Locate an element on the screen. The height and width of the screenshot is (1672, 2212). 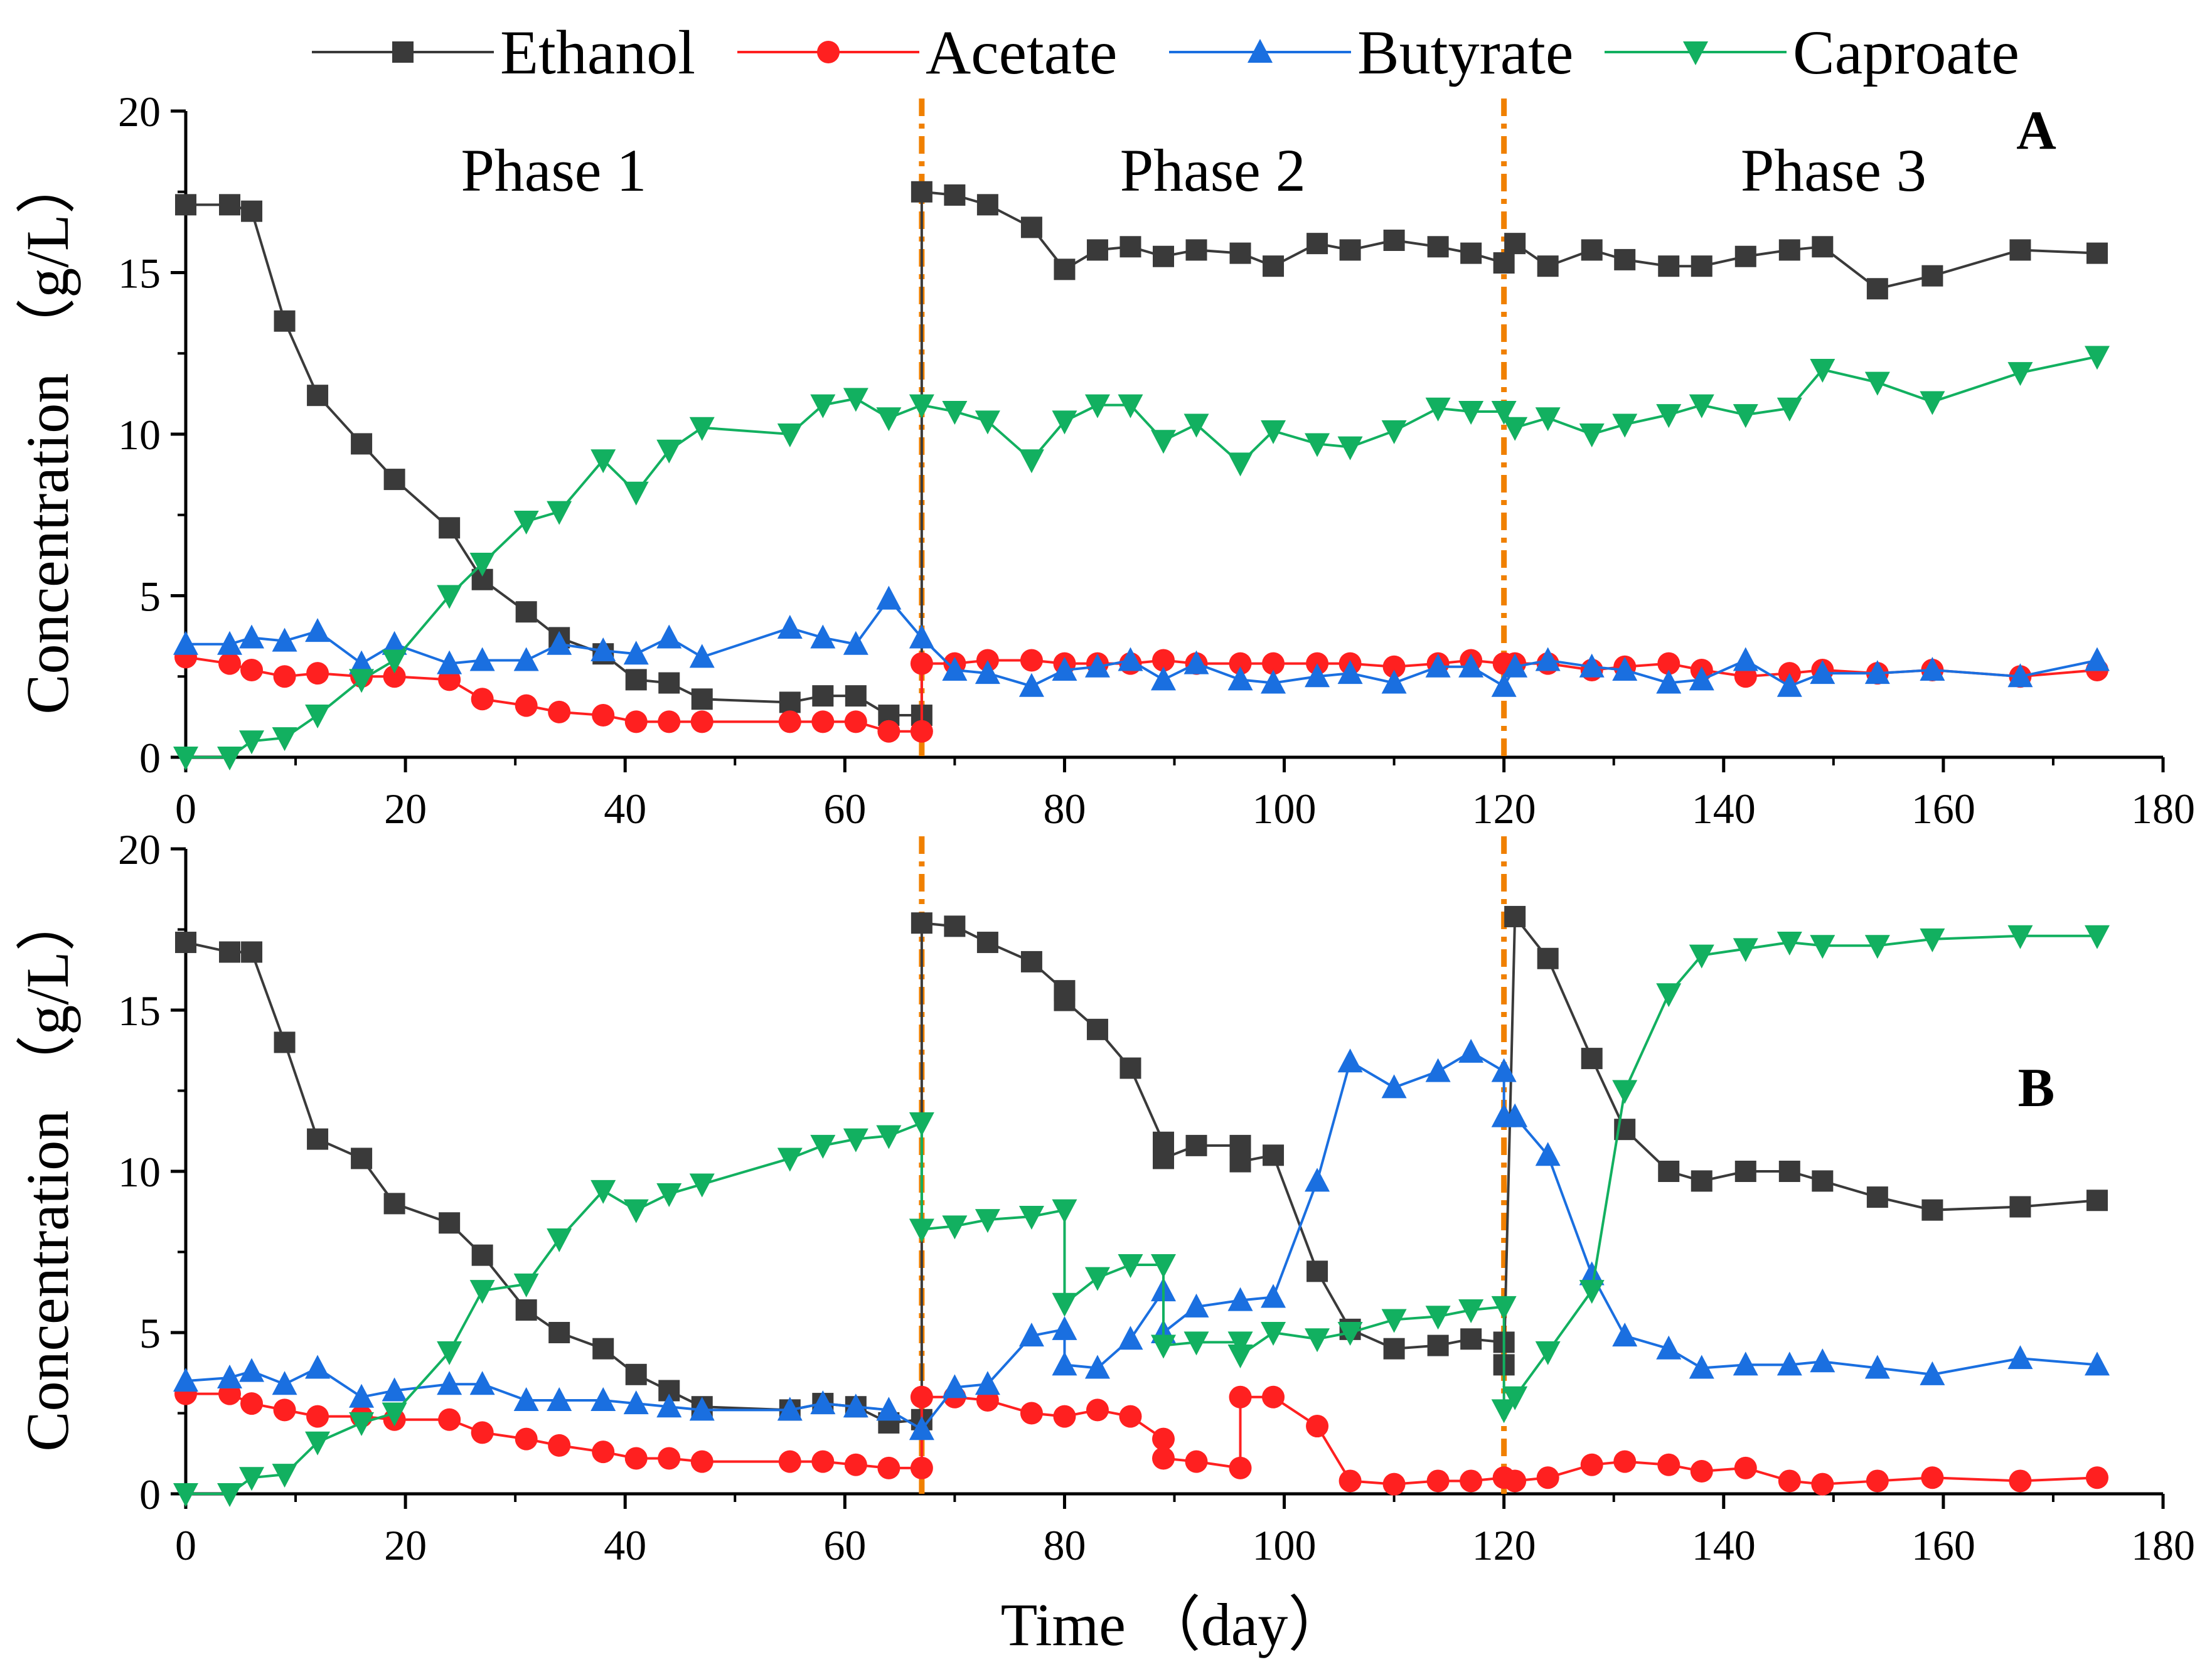
x-tick-label: 120 is located at coordinates (1504, 809).